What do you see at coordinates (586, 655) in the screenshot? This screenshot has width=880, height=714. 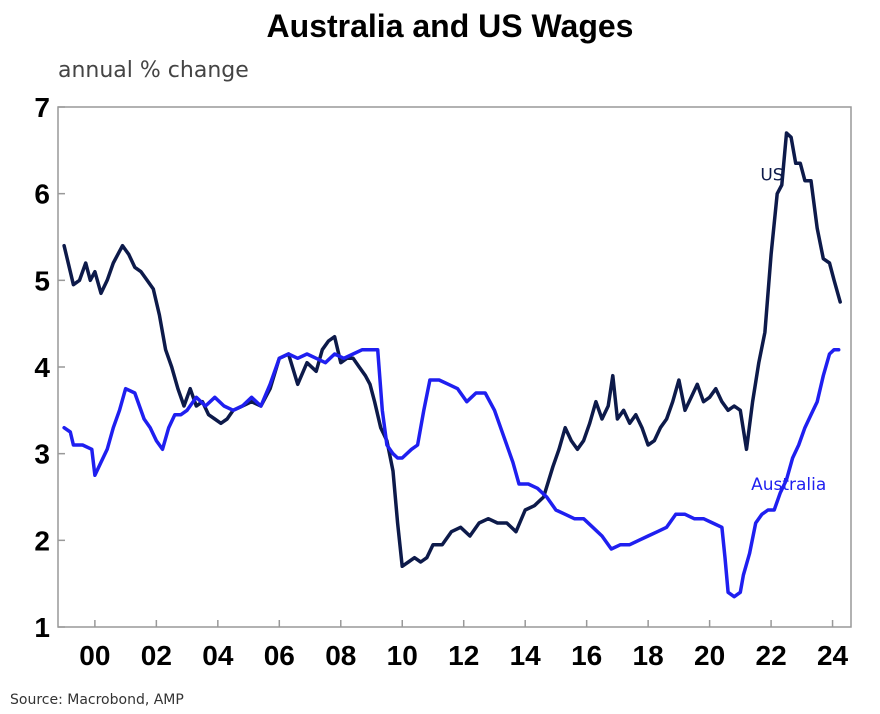 I see `x-tick-label: 16` at bounding box center [586, 655].